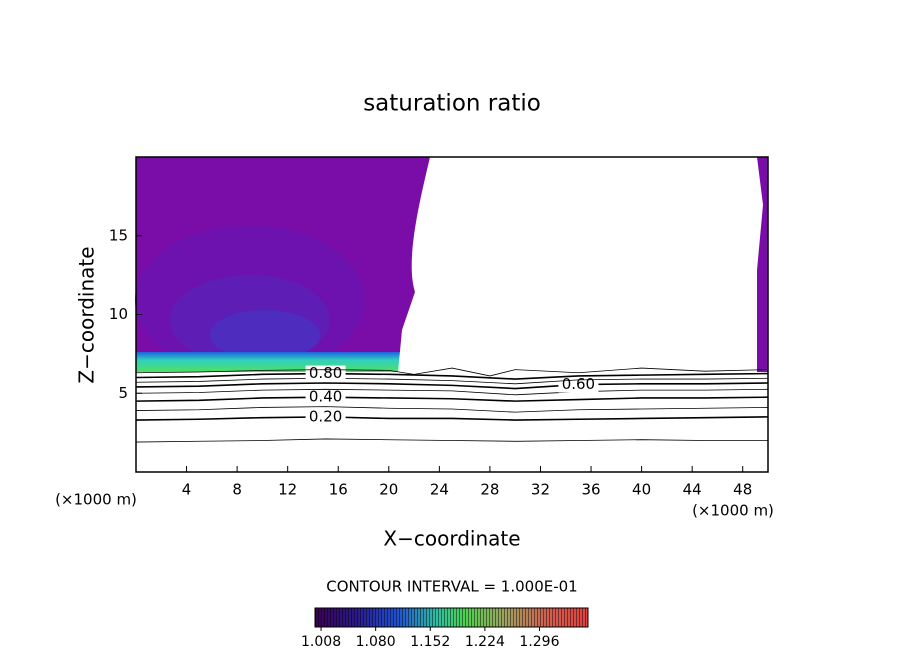 The height and width of the screenshot is (654, 904). What do you see at coordinates (118, 235) in the screenshot?
I see `y-tick-label: 15` at bounding box center [118, 235].